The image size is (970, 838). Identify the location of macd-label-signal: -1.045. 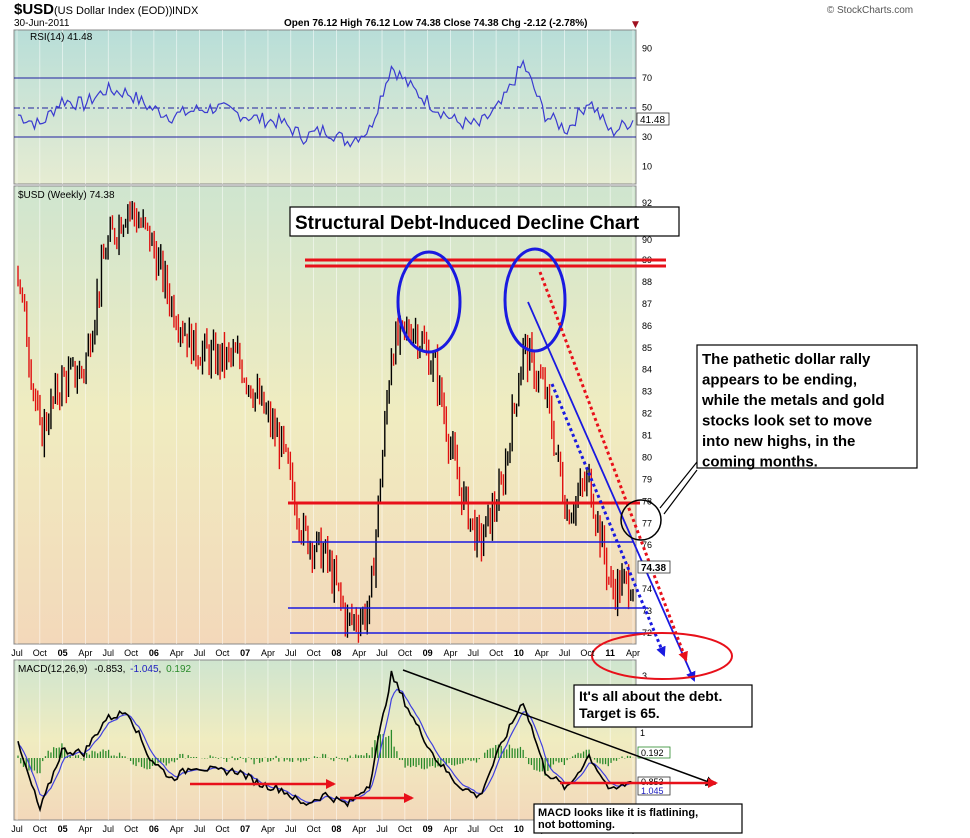
(144, 669).